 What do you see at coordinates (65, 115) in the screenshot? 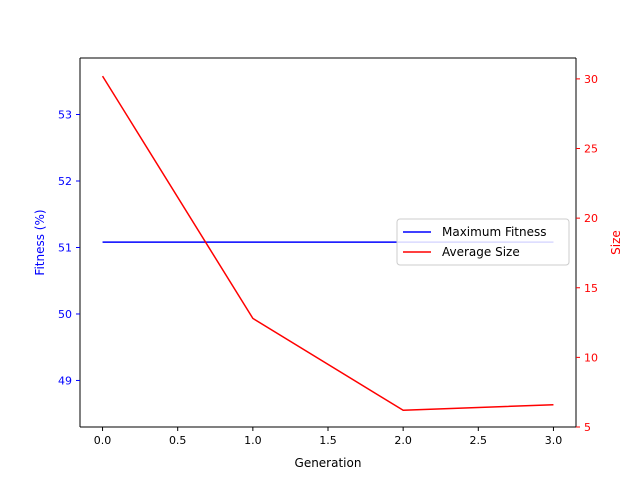
I see `y-left-tick-label: 53` at bounding box center [65, 115].